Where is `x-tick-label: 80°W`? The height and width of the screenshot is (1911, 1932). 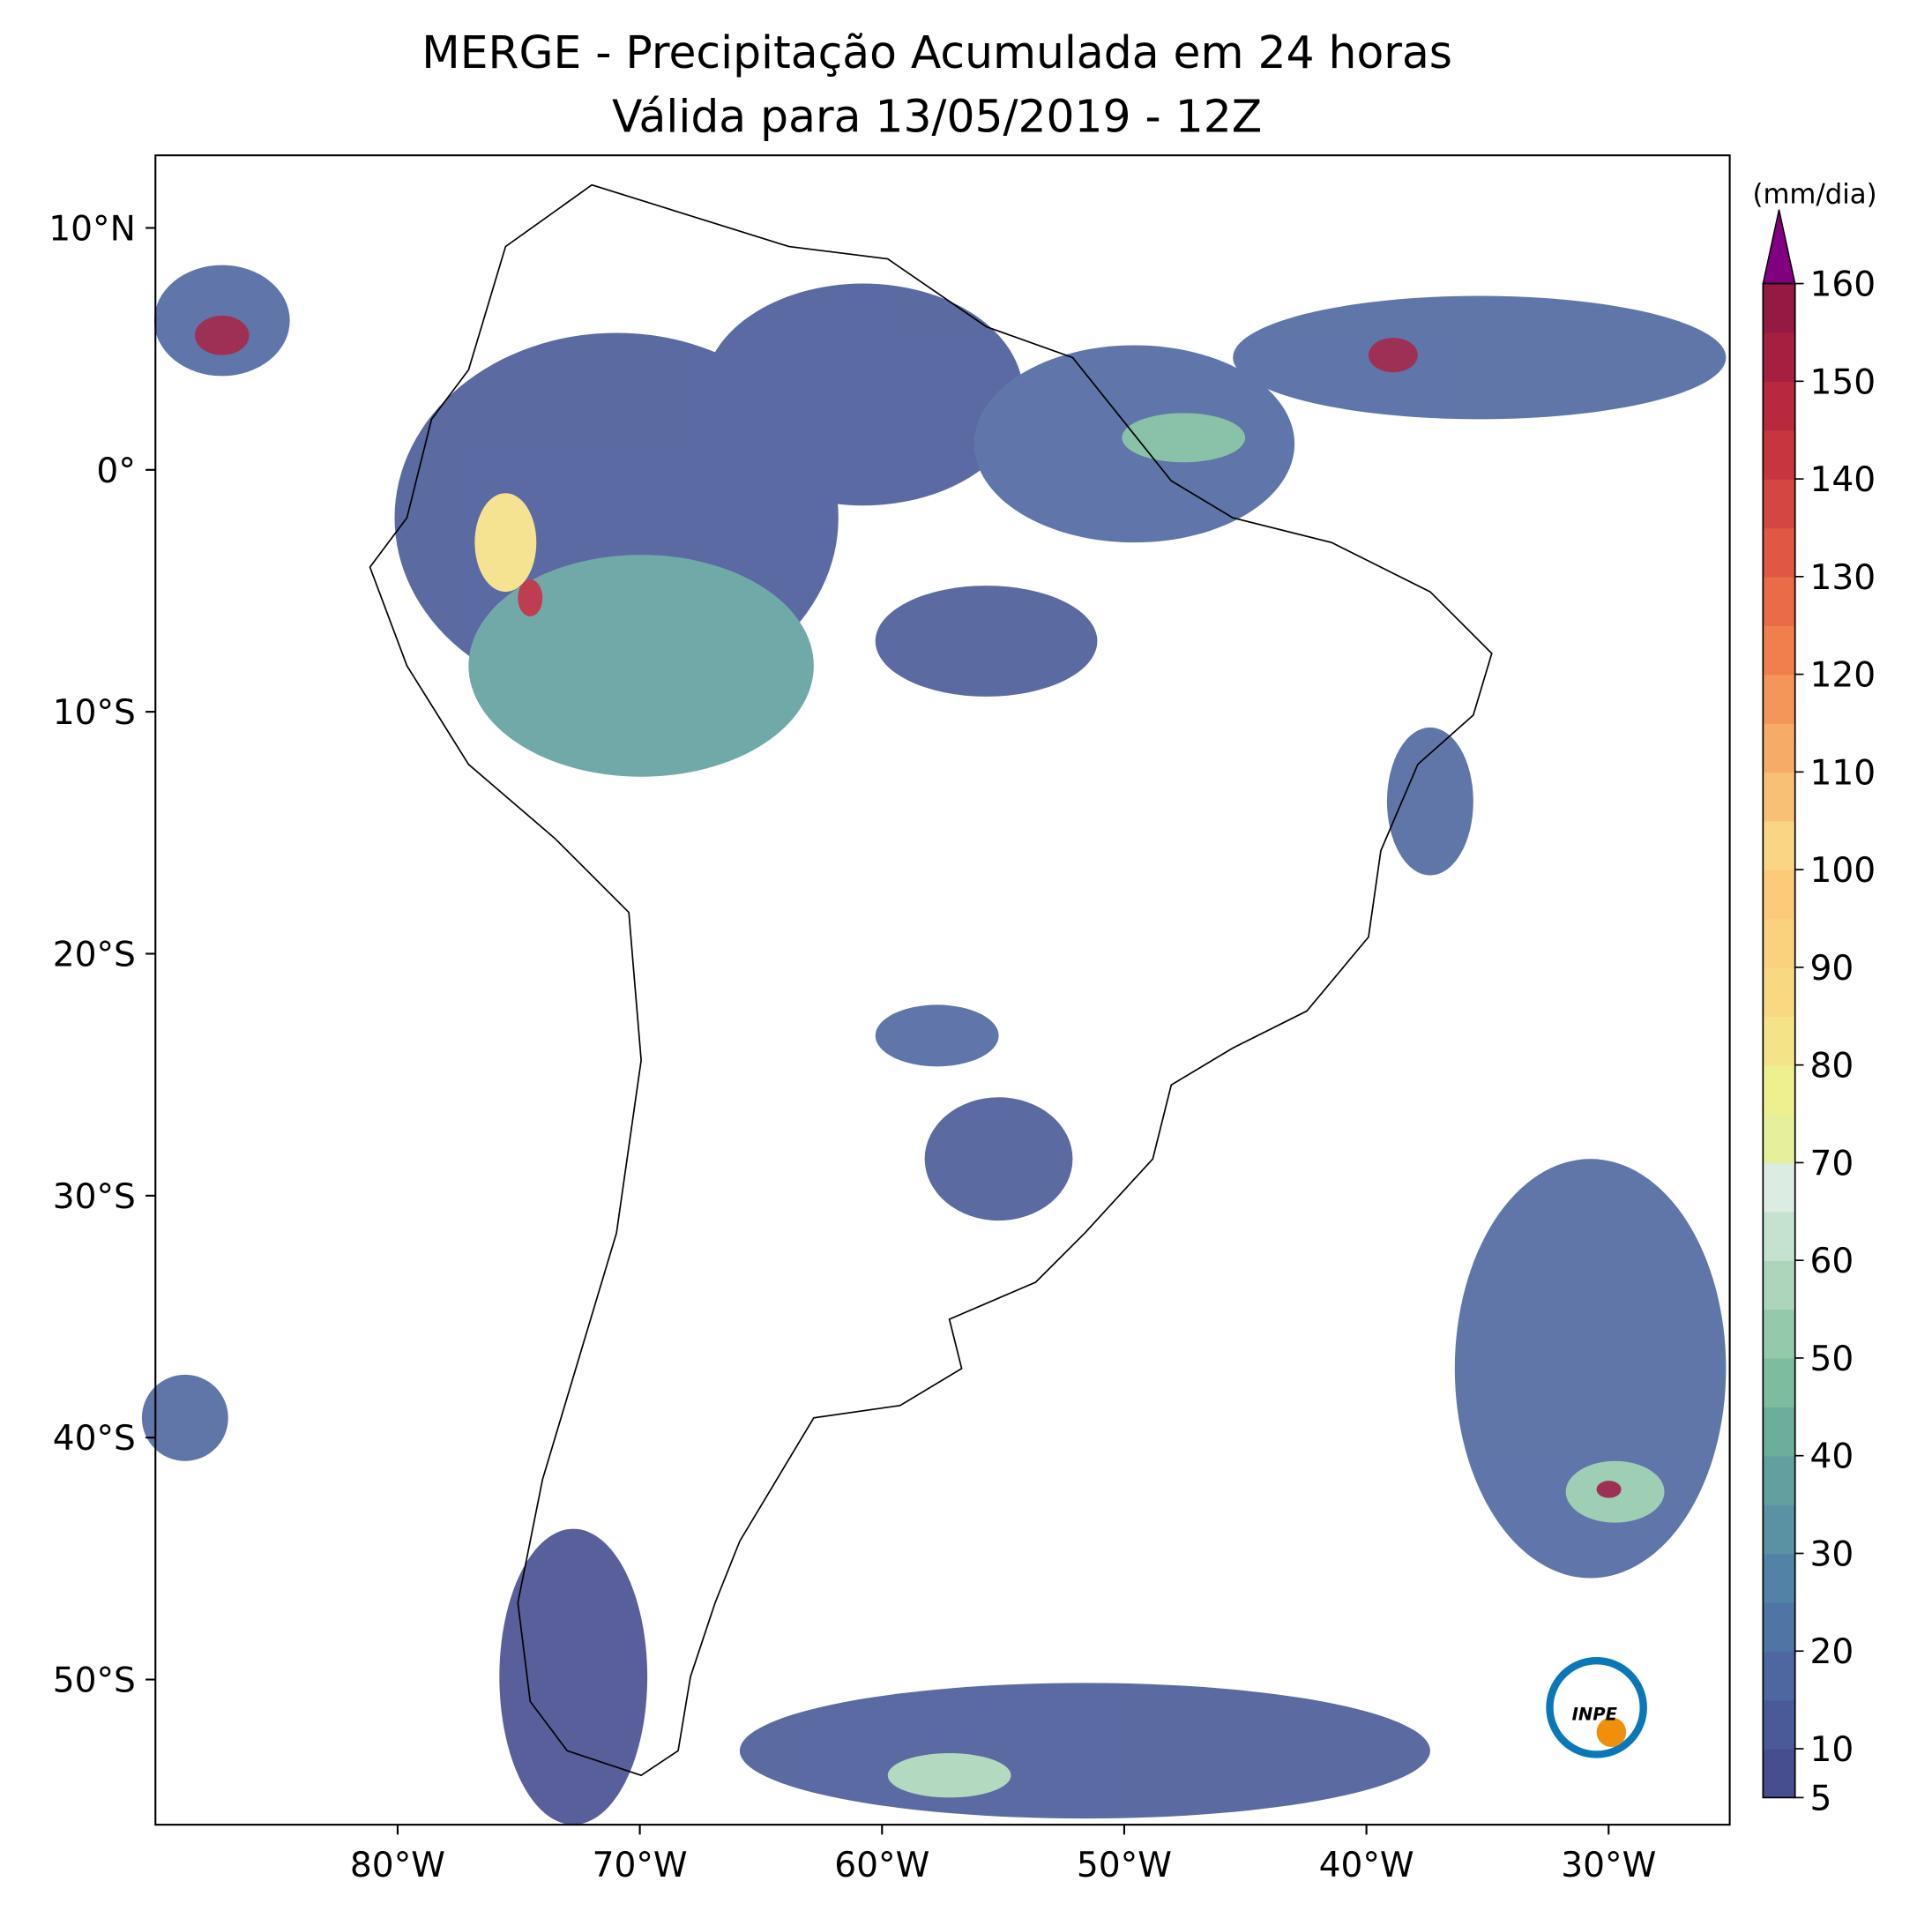 x-tick-label: 80°W is located at coordinates (397, 1865).